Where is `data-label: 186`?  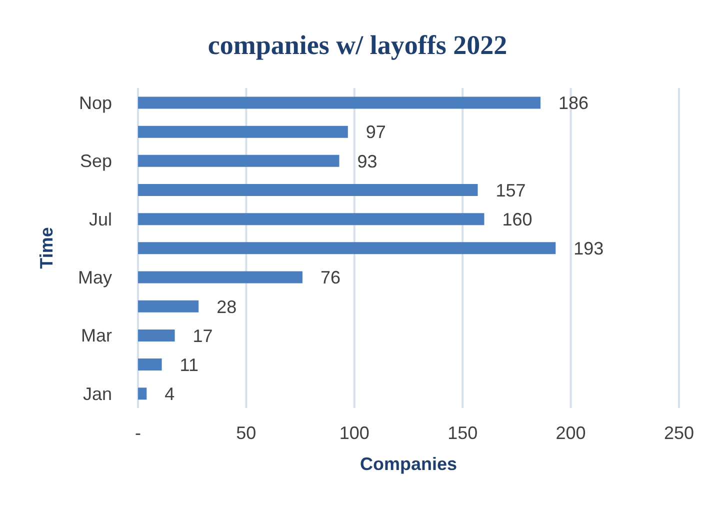
data-label: 186 is located at coordinates (573, 103).